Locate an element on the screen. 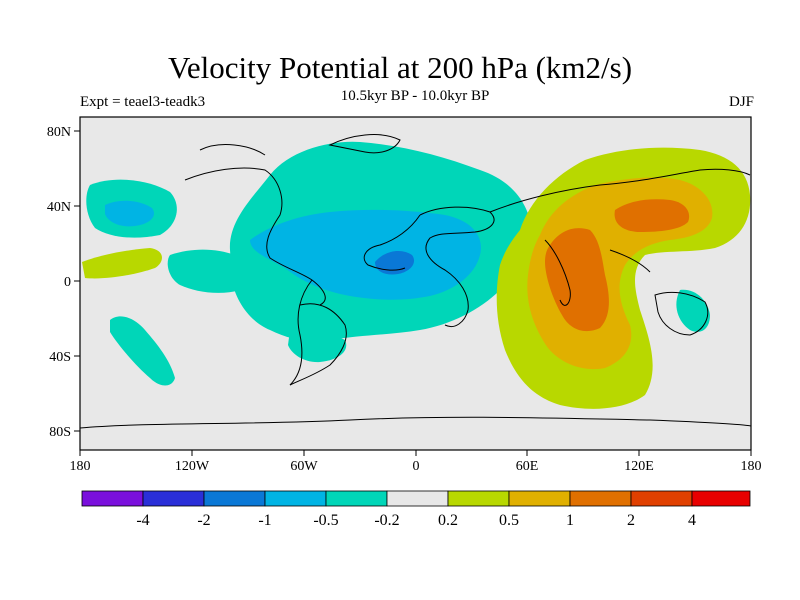 The width and height of the screenshot is (800, 600). colorbar-label-6: 0.5 is located at coordinates (509, 520).